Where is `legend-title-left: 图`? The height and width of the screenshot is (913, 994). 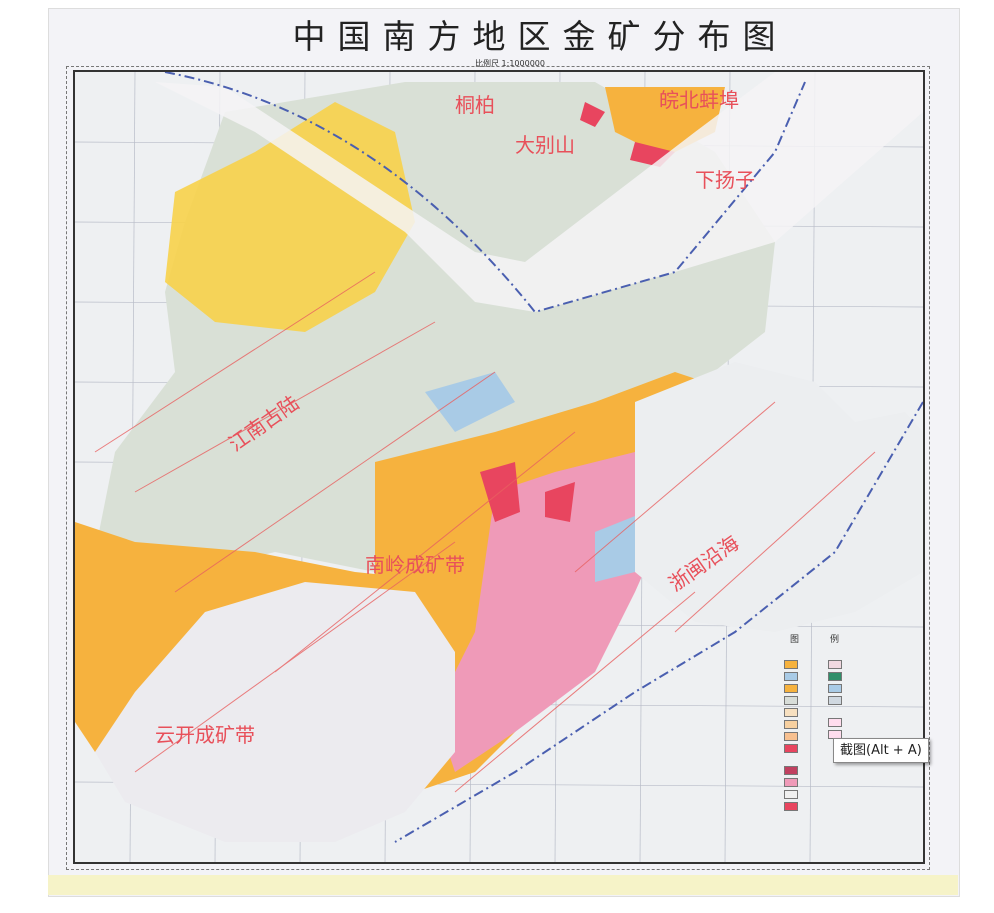
legend-title-left: 图 is located at coordinates (795, 640).